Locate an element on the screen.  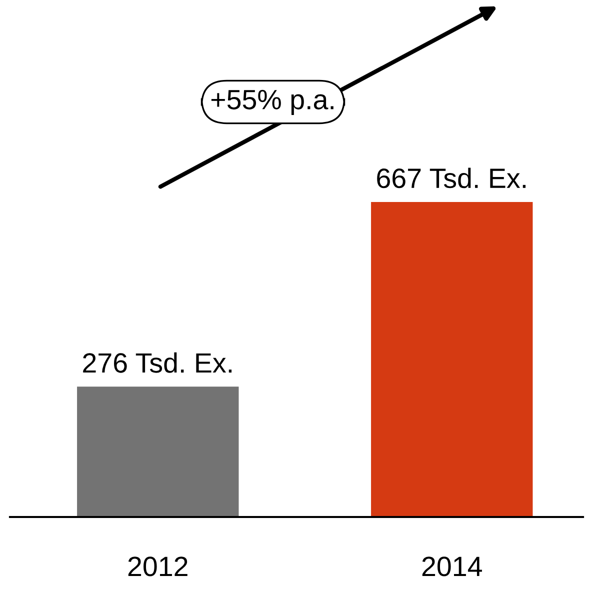
x-tick-label: 2014 is located at coordinates (452, 566).